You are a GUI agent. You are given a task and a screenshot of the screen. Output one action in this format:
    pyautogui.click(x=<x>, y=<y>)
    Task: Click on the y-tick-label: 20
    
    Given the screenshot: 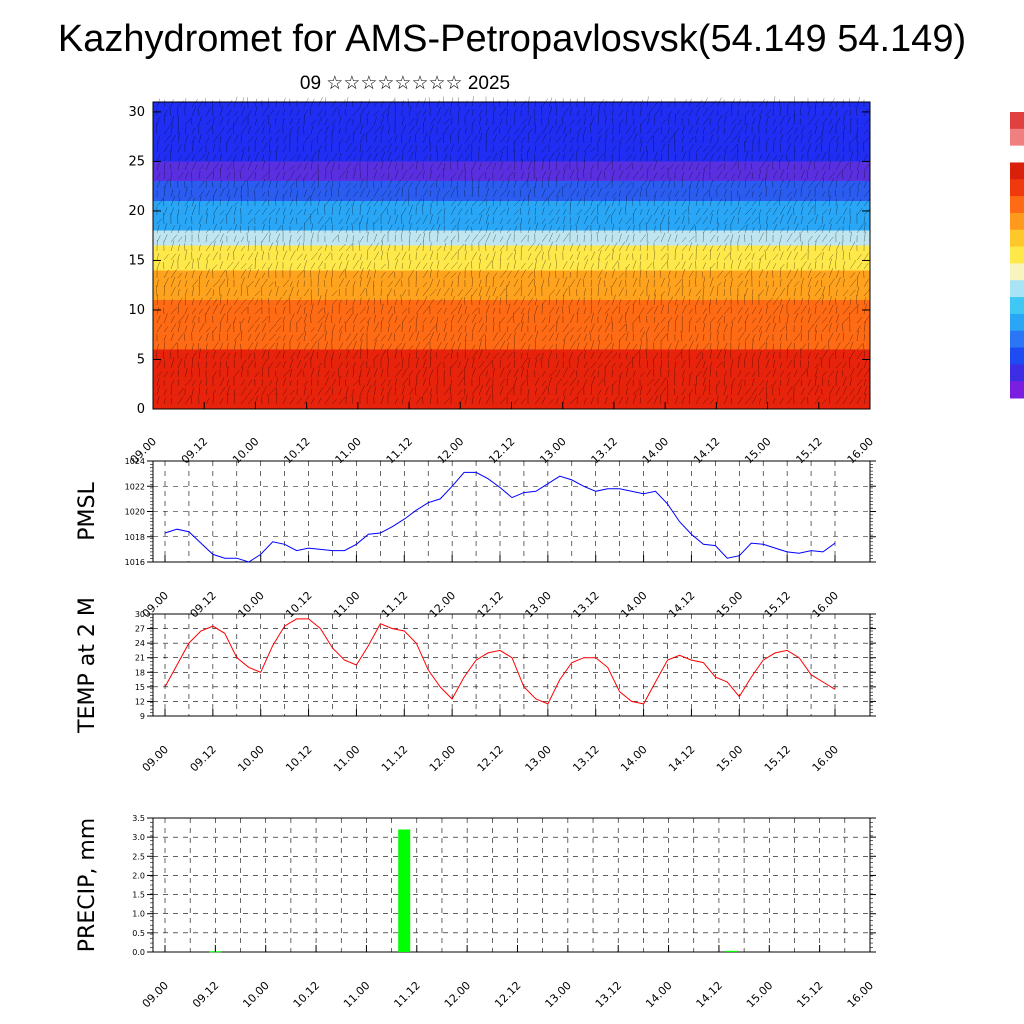 What is the action you would take?
    pyautogui.click(x=136, y=211)
    